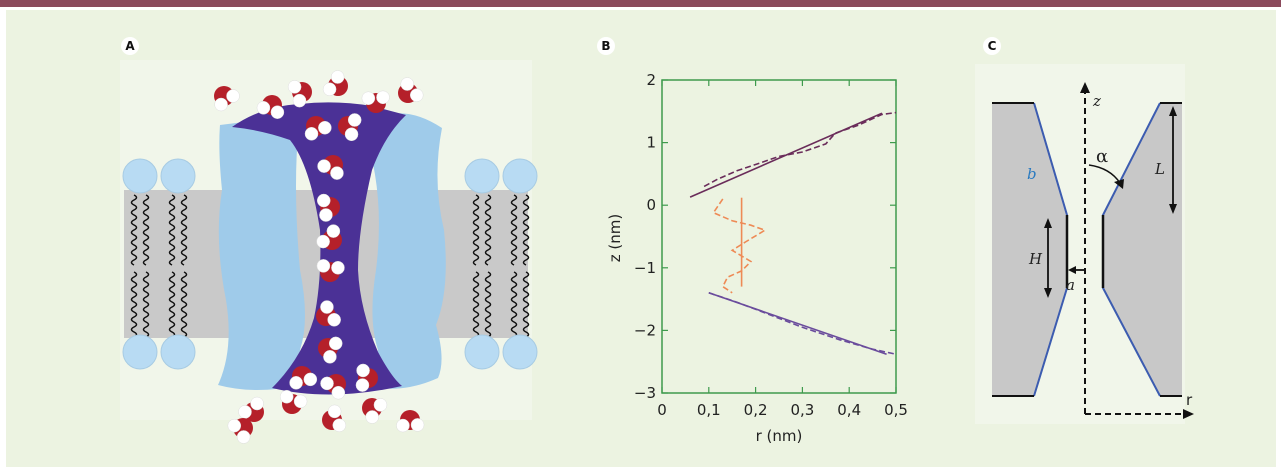 The height and width of the screenshot is (471, 1281). I want to click on r-label: r, so click(1189, 400).